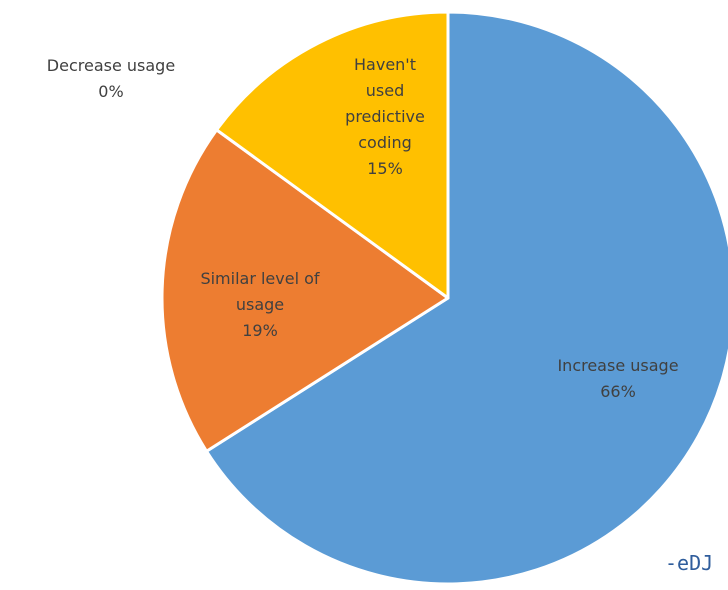  What do you see at coordinates (259, 304) in the screenshot?
I see `data-label-similar-level-of-usage: Similar level of usage 19%` at bounding box center [259, 304].